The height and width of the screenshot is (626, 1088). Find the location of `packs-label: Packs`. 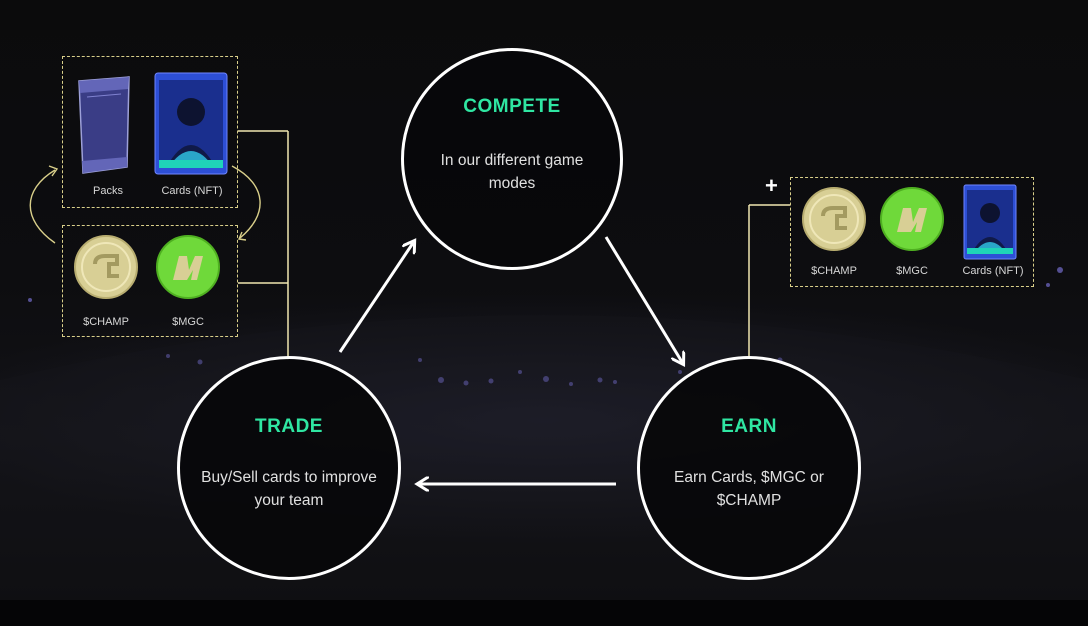

packs-label: Packs is located at coordinates (108, 191).